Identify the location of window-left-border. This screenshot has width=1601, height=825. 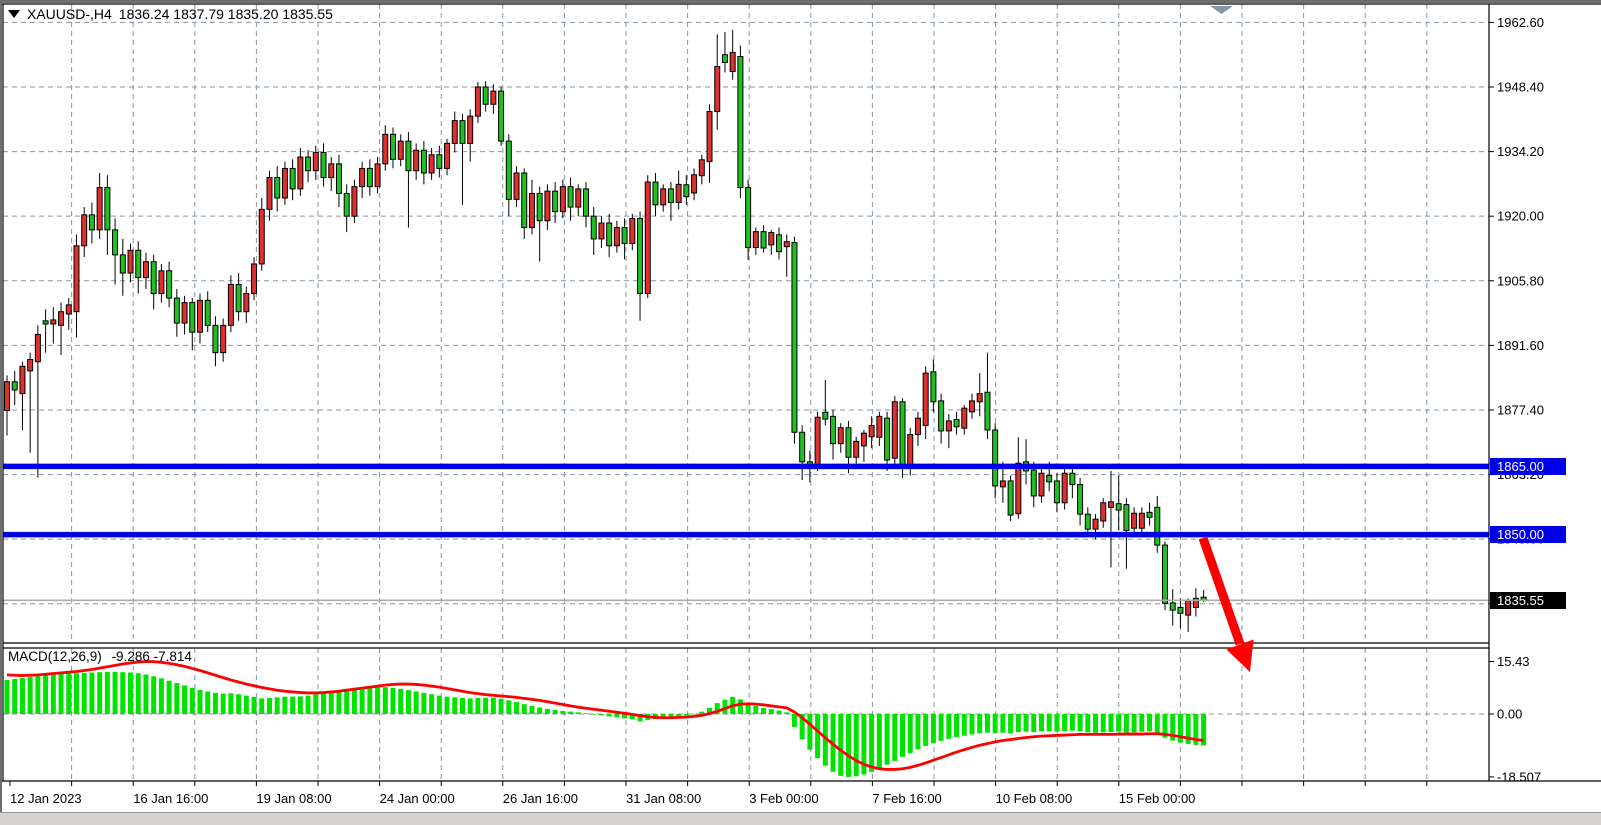
(1, 406).